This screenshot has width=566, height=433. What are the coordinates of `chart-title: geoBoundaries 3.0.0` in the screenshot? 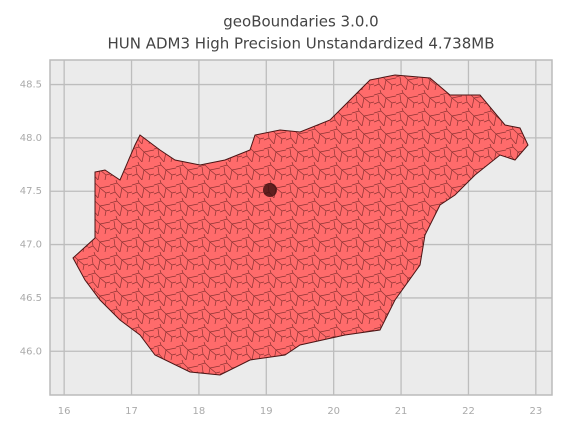 It's located at (300, 22).